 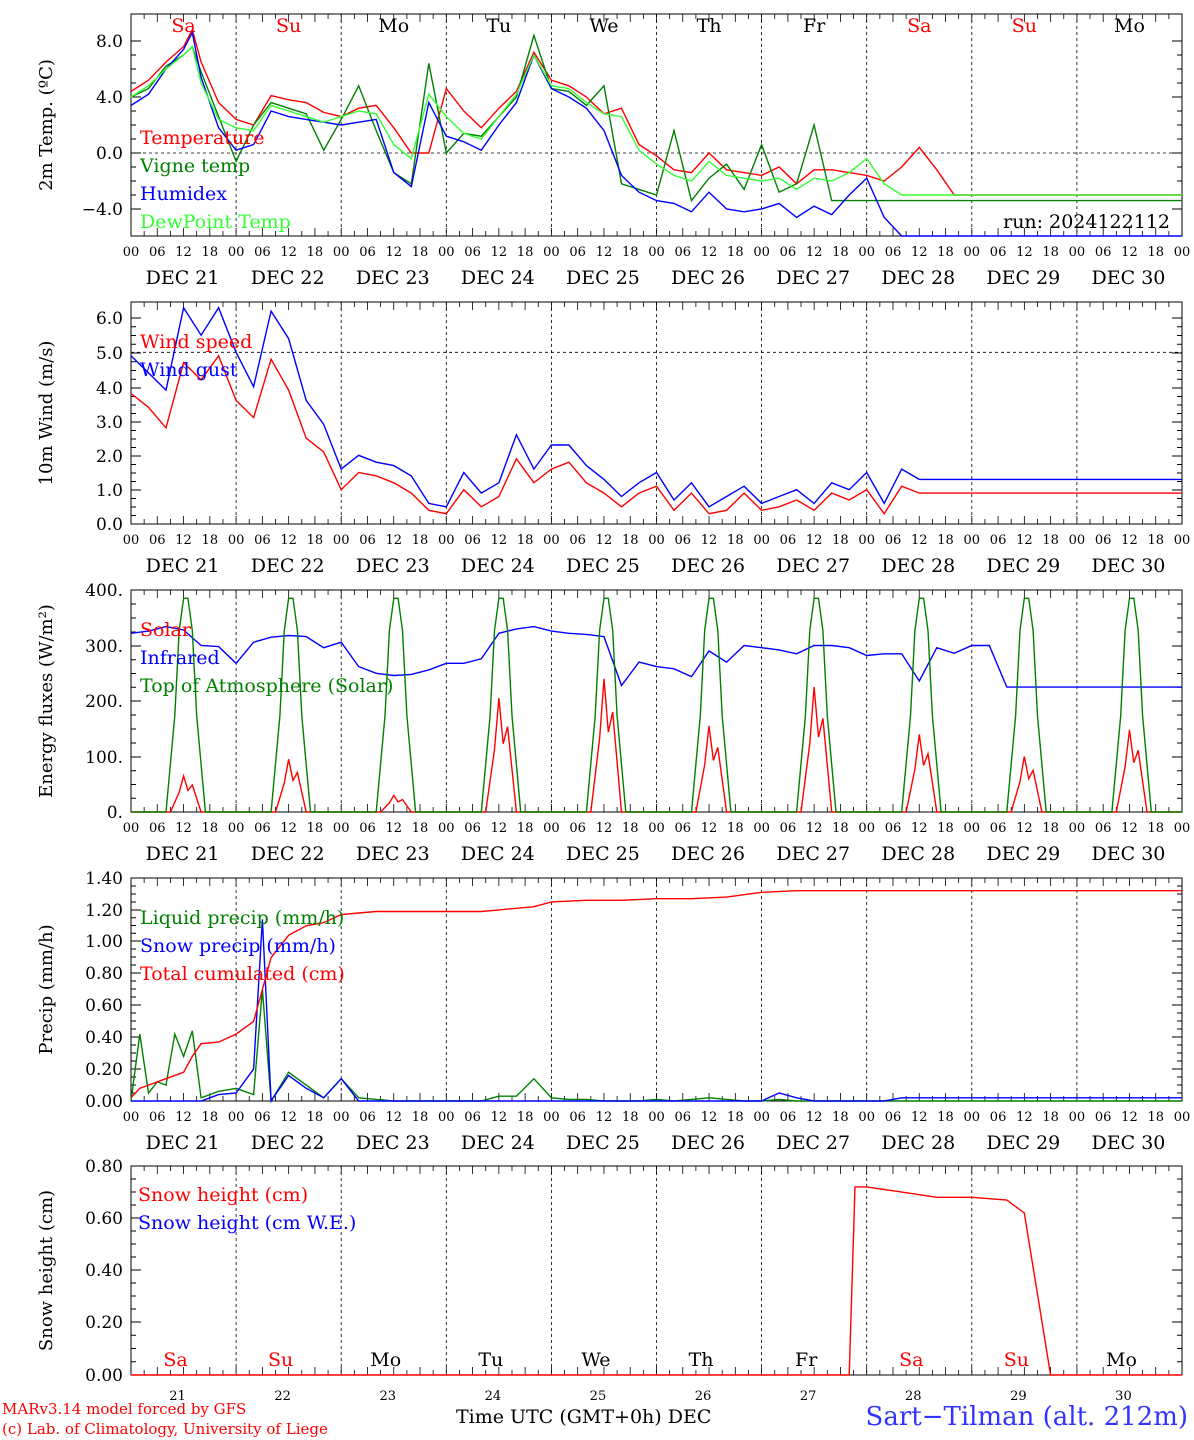 What do you see at coordinates (109, 319) in the screenshot?
I see `y-tick-label: 6.0` at bounding box center [109, 319].